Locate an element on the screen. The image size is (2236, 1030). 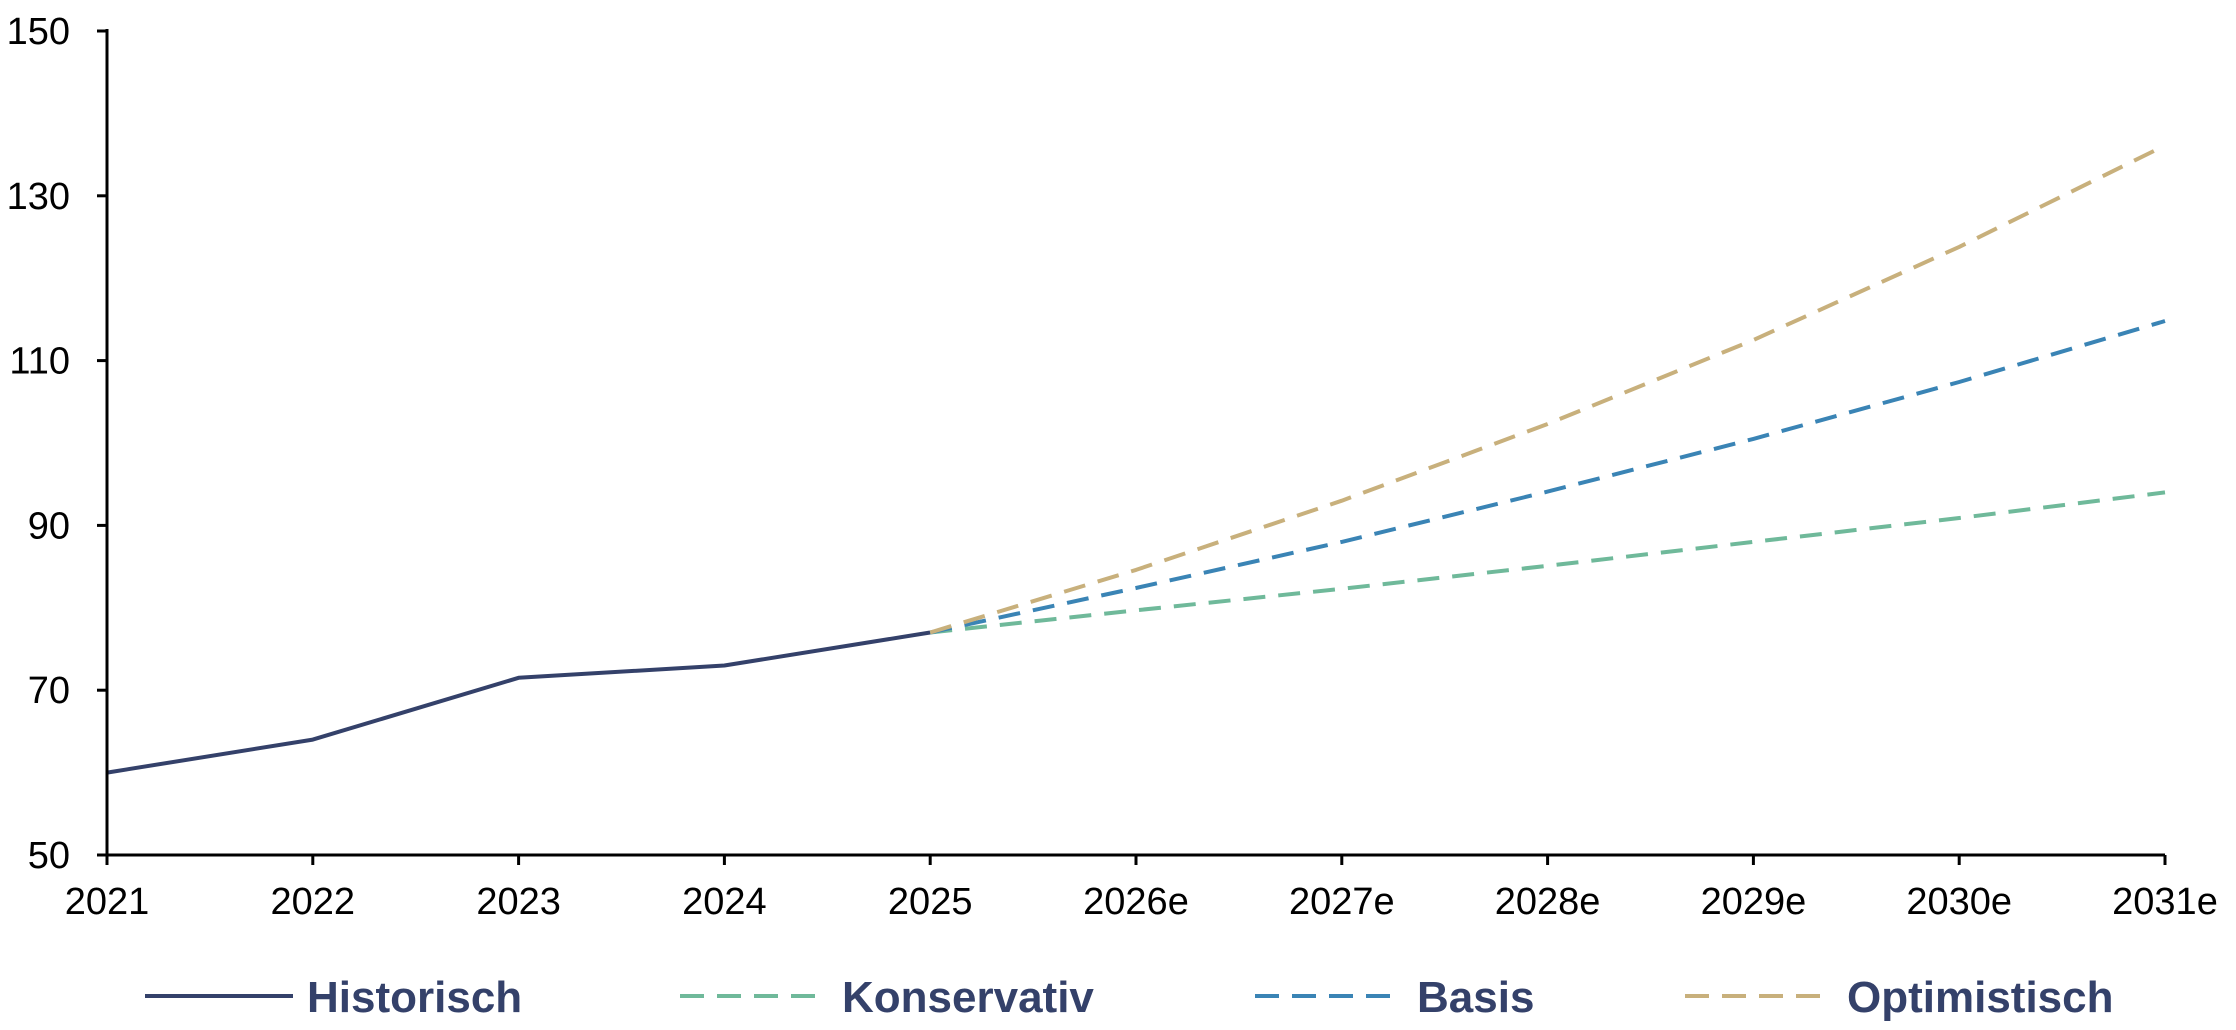
y-tick-label: 70 is located at coordinates (49, 691).